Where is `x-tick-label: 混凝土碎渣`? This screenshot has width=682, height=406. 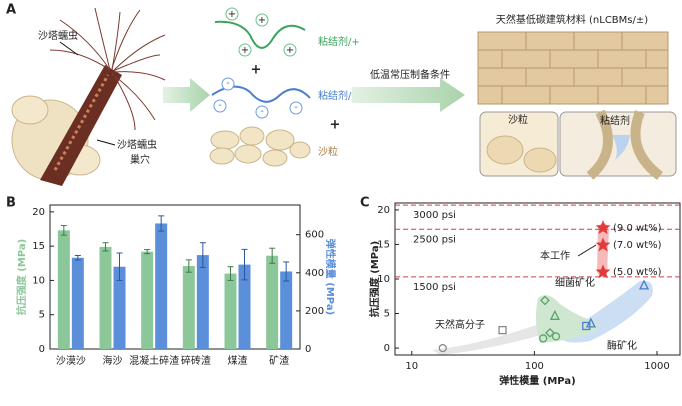 x-tick-label: 混凝土碎渣 is located at coordinates (154, 360).